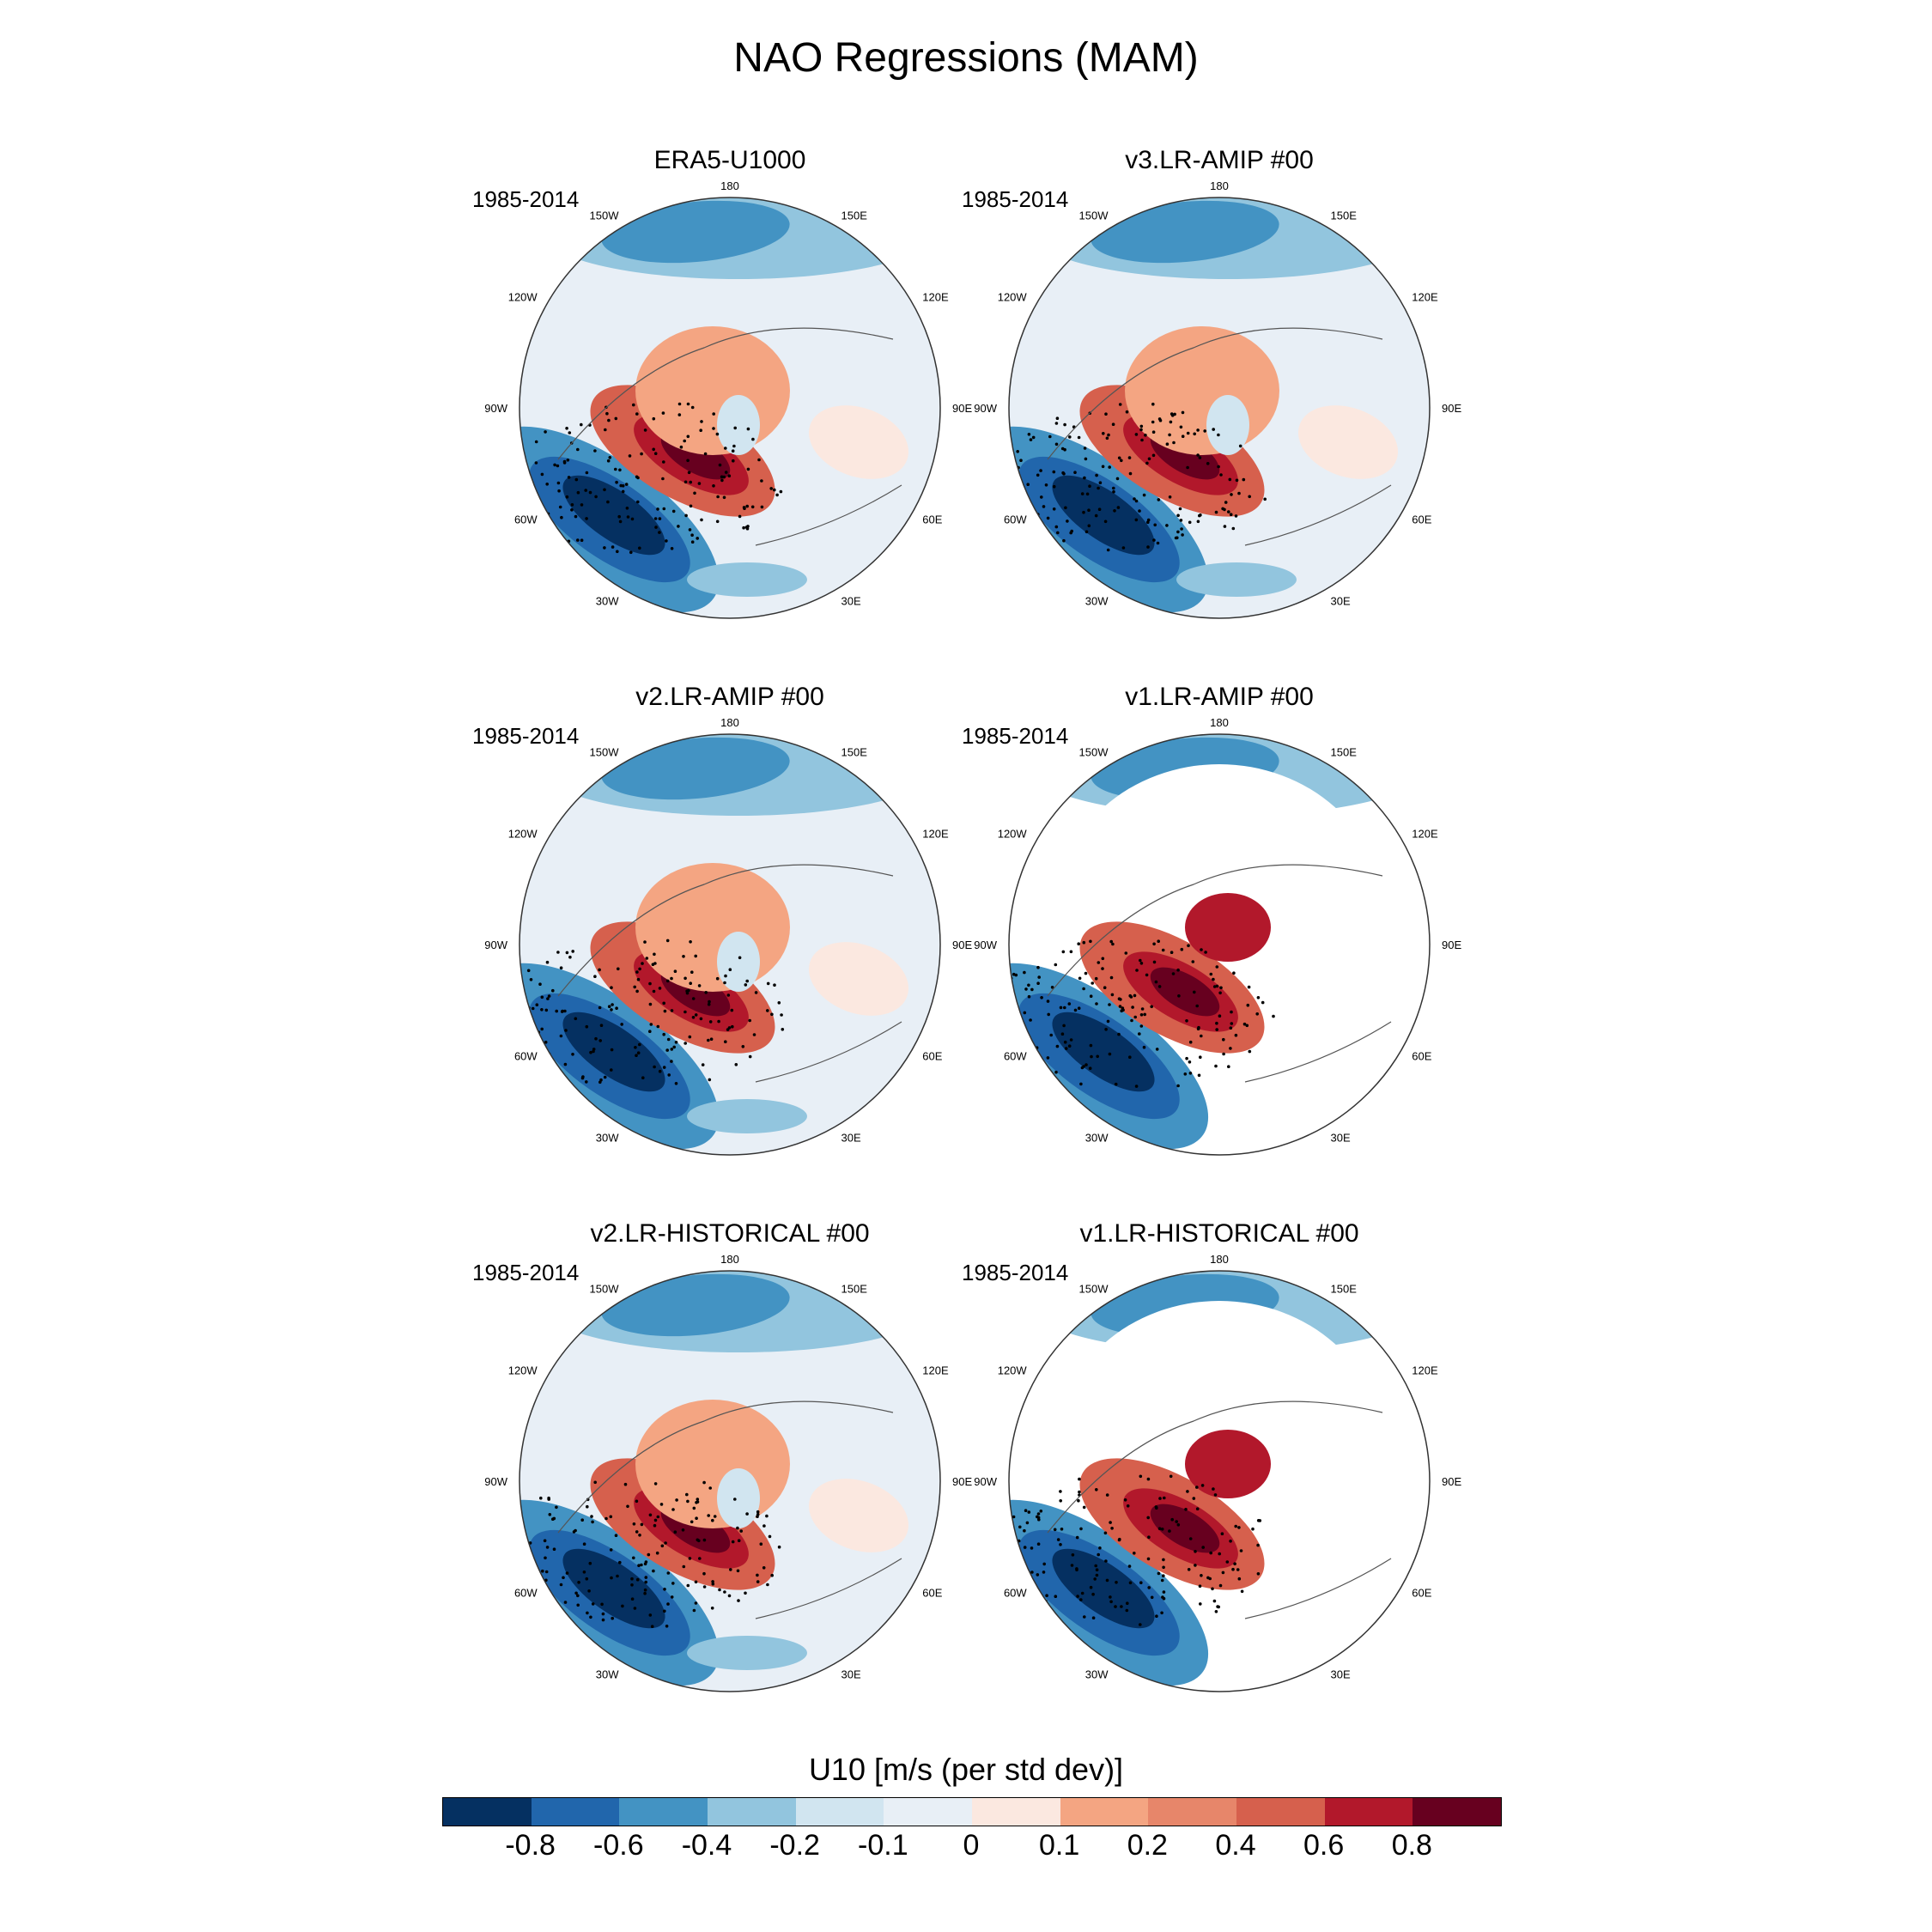  Describe the element at coordinates (706, 1845) in the screenshot. I see `colorbar-tick-label: -0.4` at that location.